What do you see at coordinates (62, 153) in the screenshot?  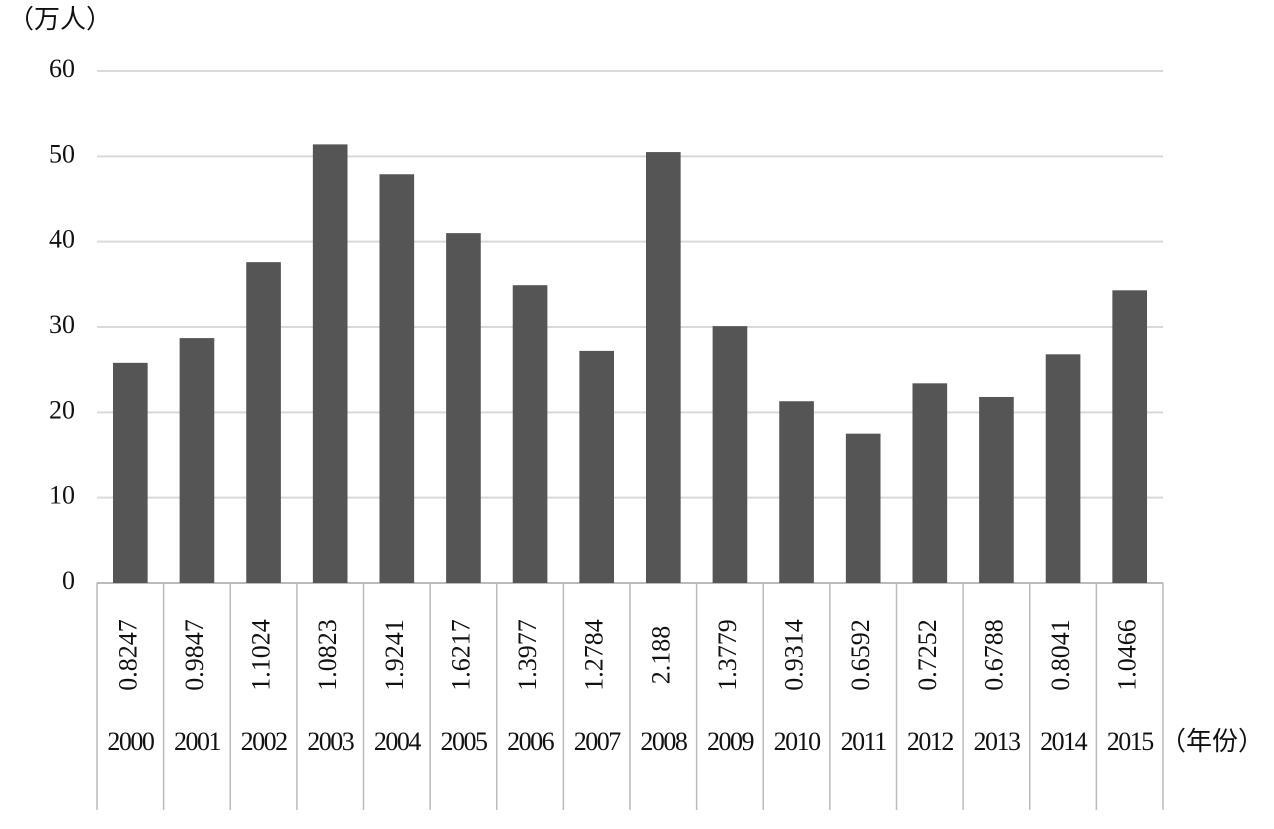 I see `y-tick-label: 50` at bounding box center [62, 153].